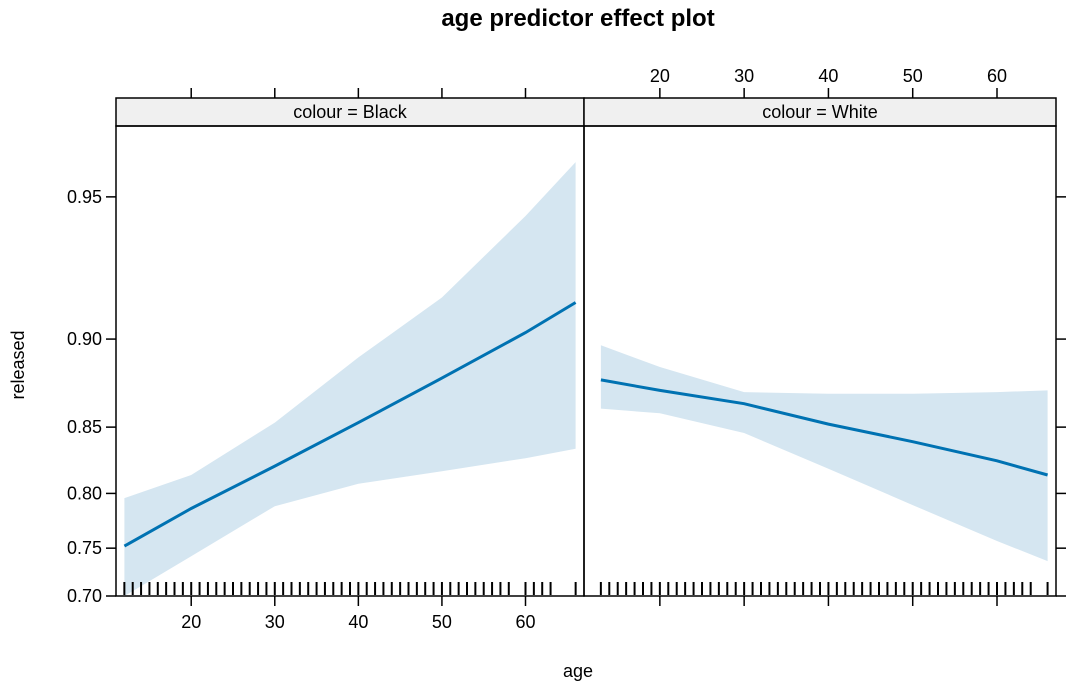 Image resolution: width=1080 pixels, height=687 pixels. What do you see at coordinates (18, 364) in the screenshot?
I see `y-axis-label: released` at bounding box center [18, 364].